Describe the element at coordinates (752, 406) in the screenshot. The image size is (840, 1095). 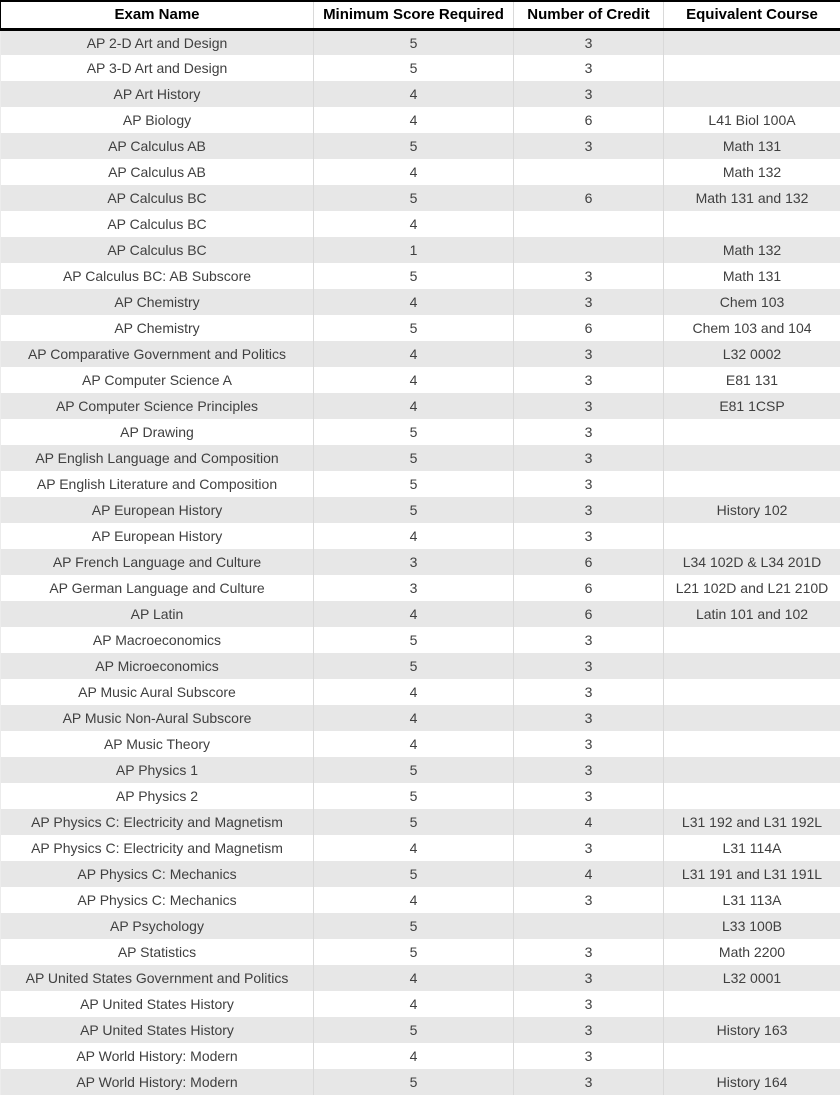
I see `equivalent-course-cell: E81 1CSP` at that location.